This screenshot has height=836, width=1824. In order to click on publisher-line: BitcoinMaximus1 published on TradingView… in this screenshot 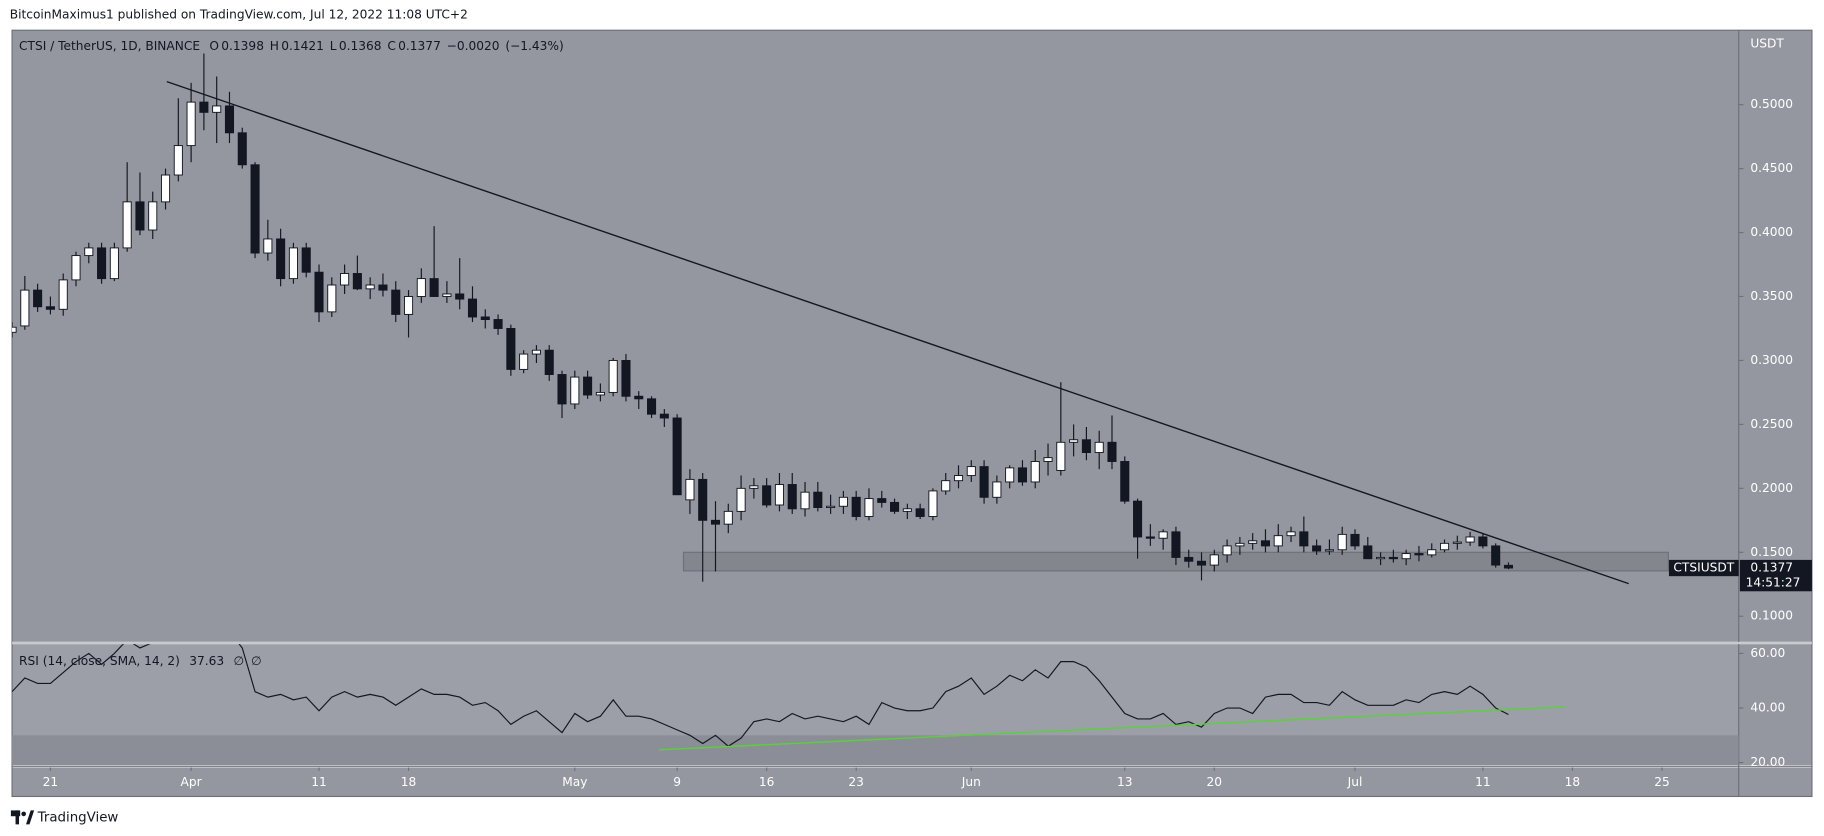, I will do `click(239, 15)`.